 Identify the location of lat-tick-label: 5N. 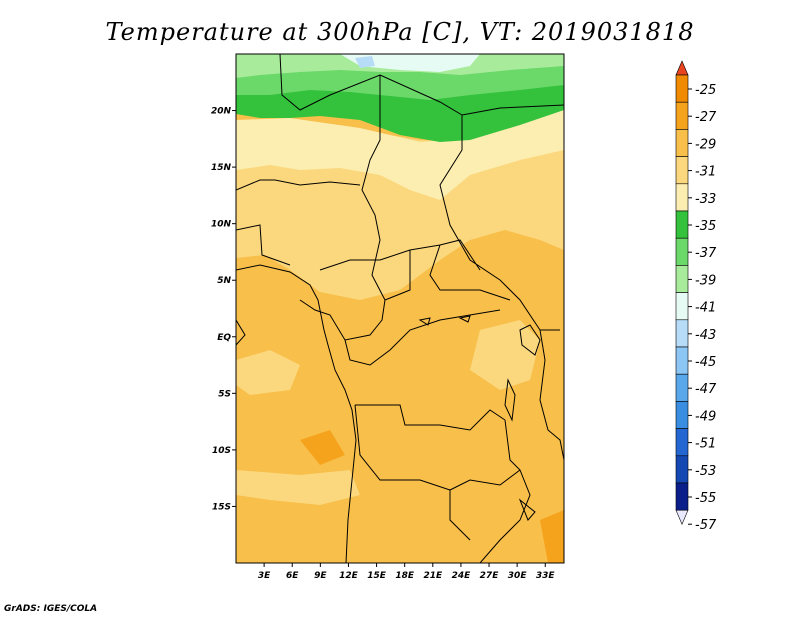
(224, 281).